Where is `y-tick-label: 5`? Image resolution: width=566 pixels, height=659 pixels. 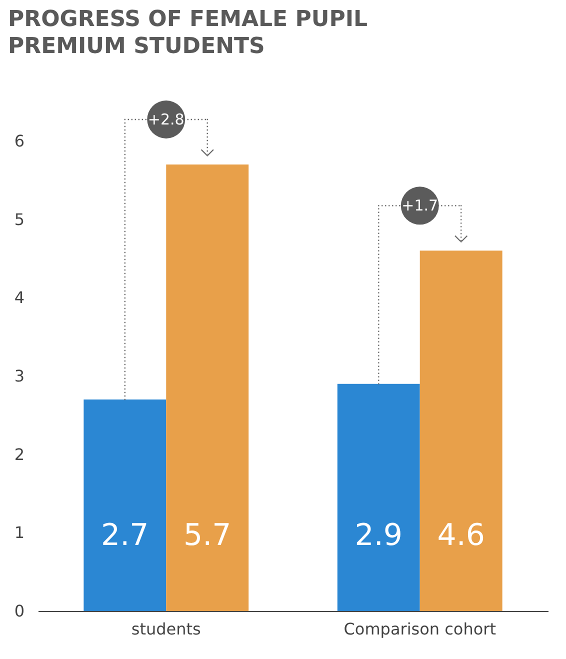
y-tick-label: 5 is located at coordinates (19, 219).